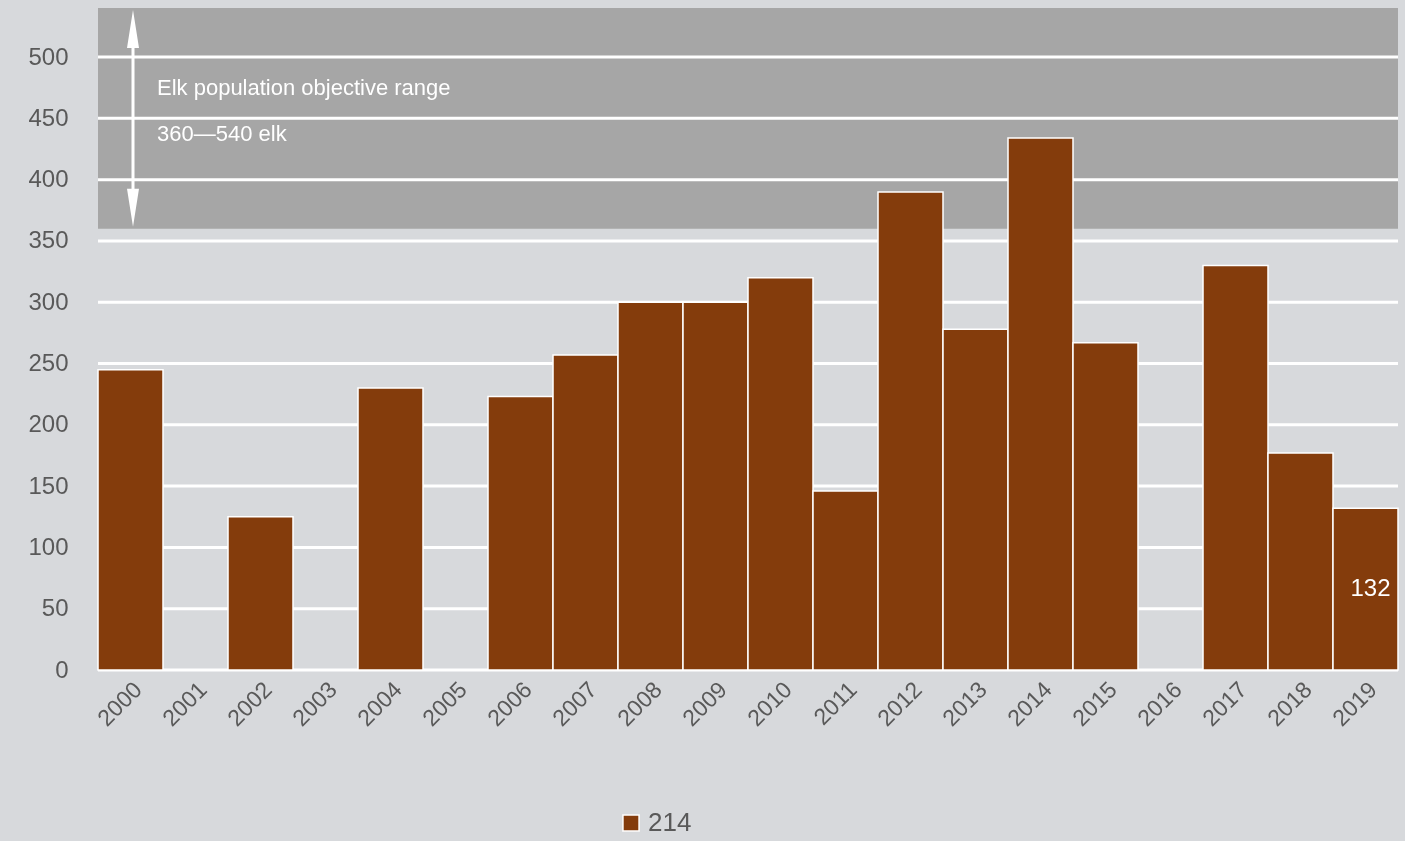 This screenshot has height=841, width=1405. I want to click on y-tick-label: 300, so click(48, 301).